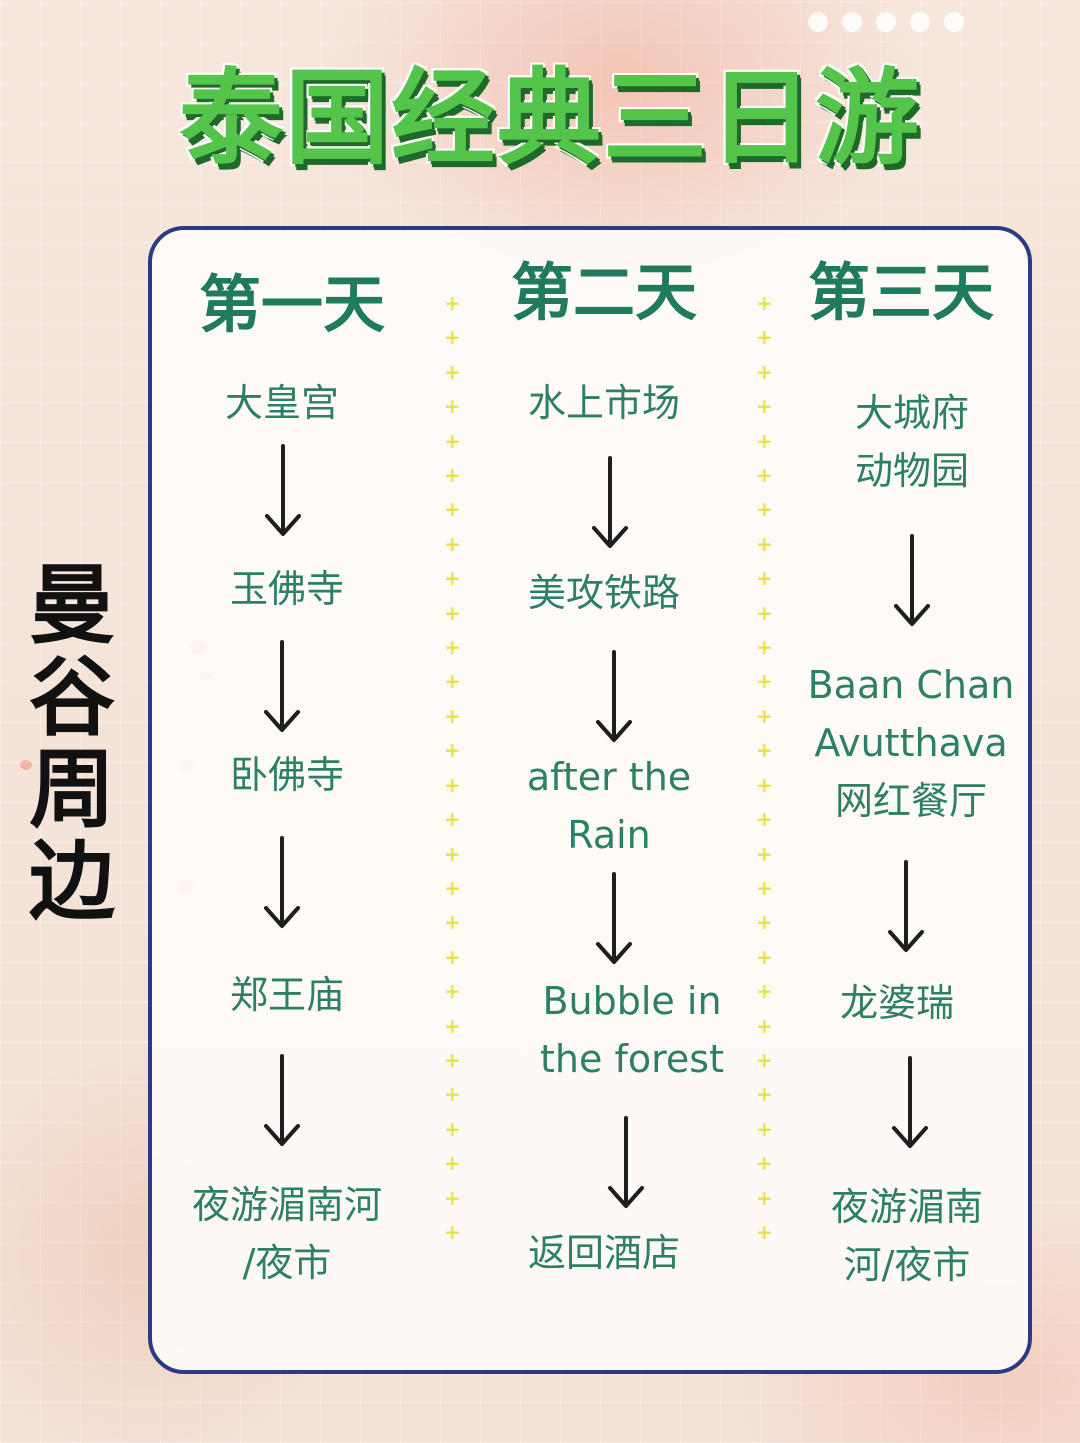 The height and width of the screenshot is (1443, 1080). What do you see at coordinates (72, 881) in the screenshot?
I see `side-label-char: 边` at bounding box center [72, 881].